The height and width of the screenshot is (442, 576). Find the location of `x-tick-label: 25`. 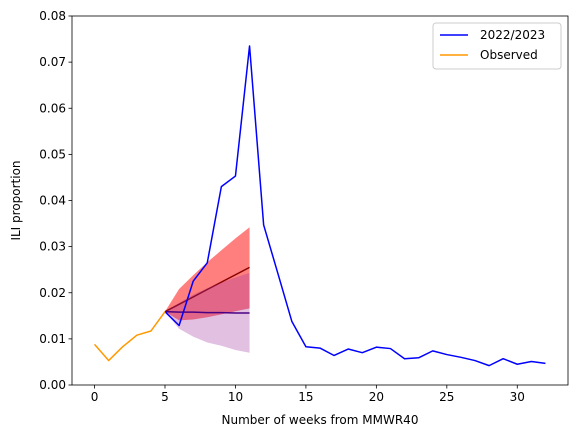

x-tick-label: 25 is located at coordinates (446, 397).